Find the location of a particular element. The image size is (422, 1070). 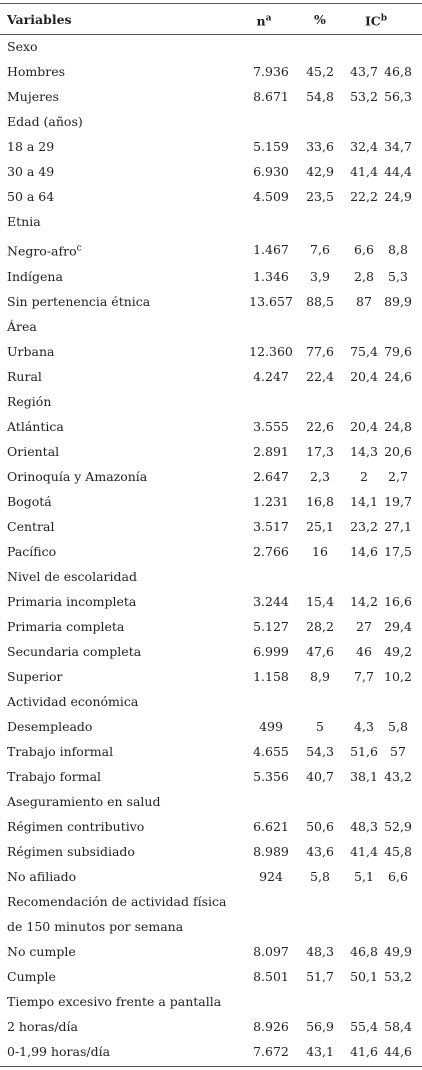

cell-ic-low: 14,3 is located at coordinates (364, 451).